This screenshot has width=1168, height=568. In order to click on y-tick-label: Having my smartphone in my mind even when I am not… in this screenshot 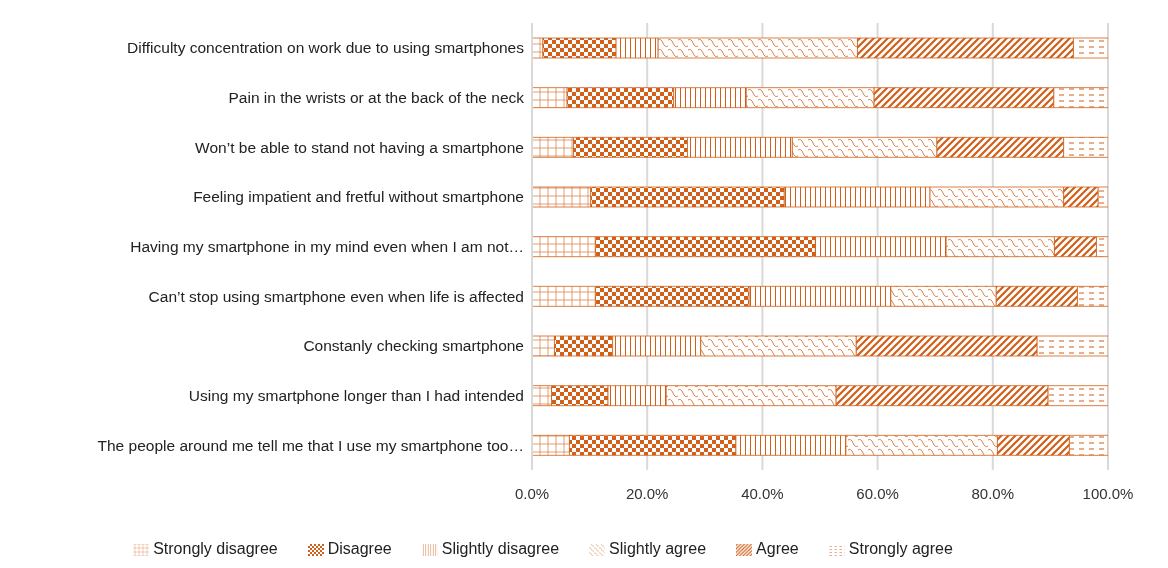, I will do `click(327, 246)`.